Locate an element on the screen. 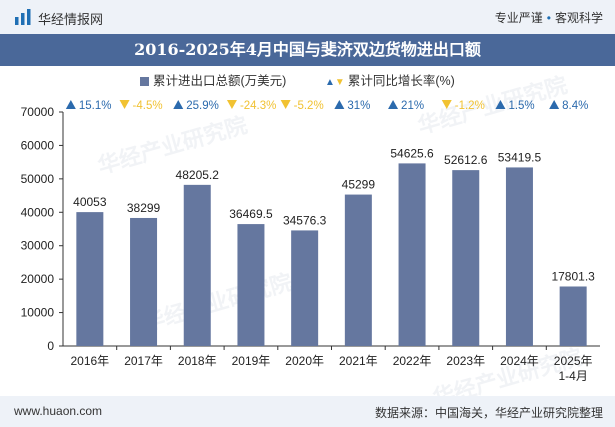 The height and width of the screenshot is (427, 615). x-tick-label: 2022年 is located at coordinates (412, 361).